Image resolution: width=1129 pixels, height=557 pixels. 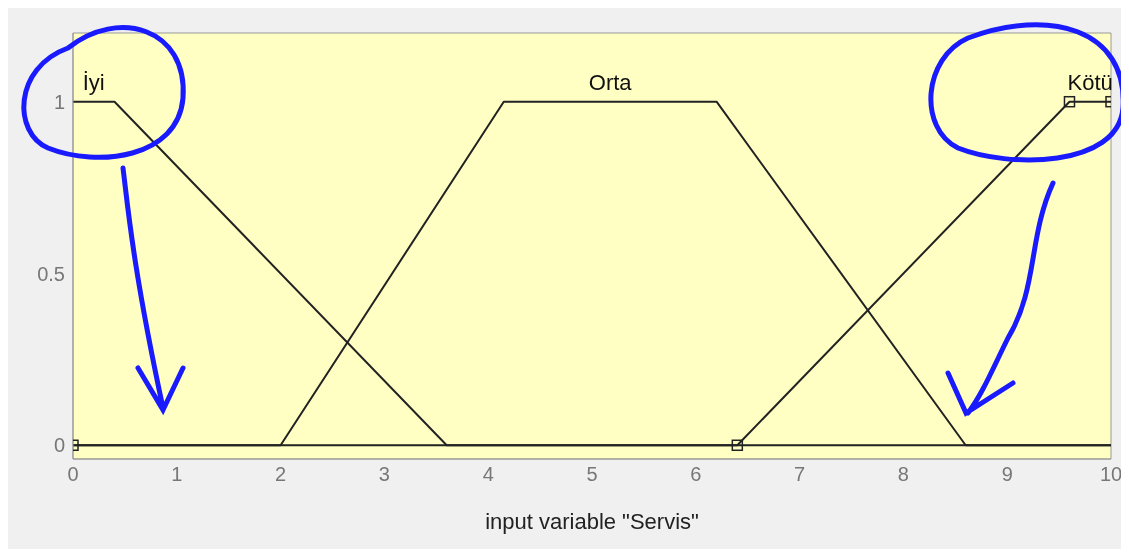 I want to click on y-tick-label: 1, so click(x=59, y=101).